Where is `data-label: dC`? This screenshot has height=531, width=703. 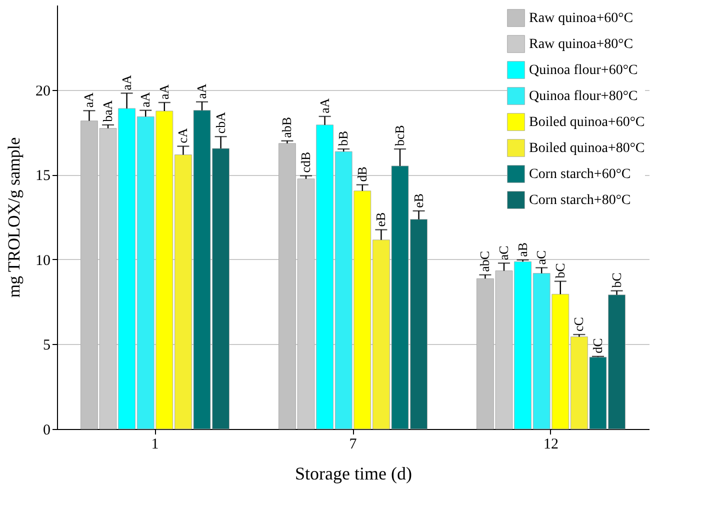 data-label: dC is located at coordinates (597, 346).